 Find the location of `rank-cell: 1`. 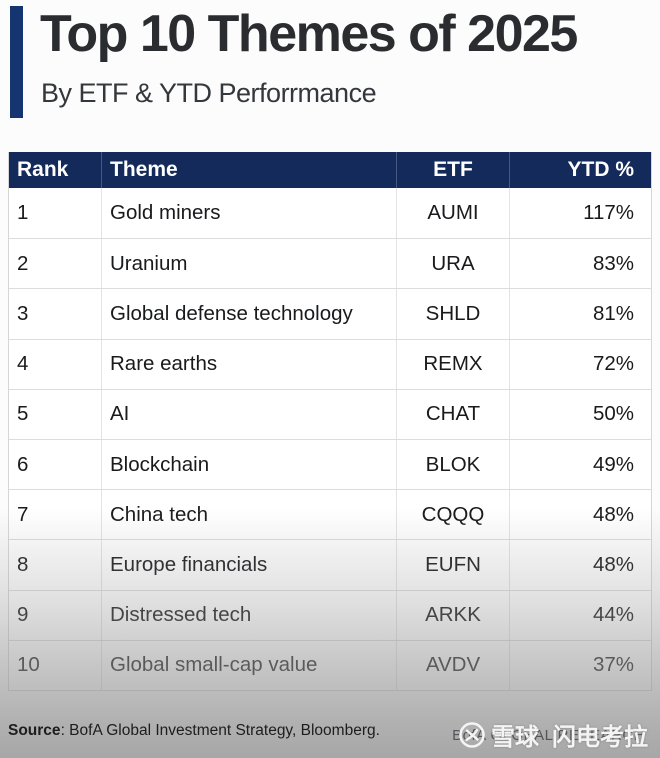

rank-cell: 1 is located at coordinates (23, 213).